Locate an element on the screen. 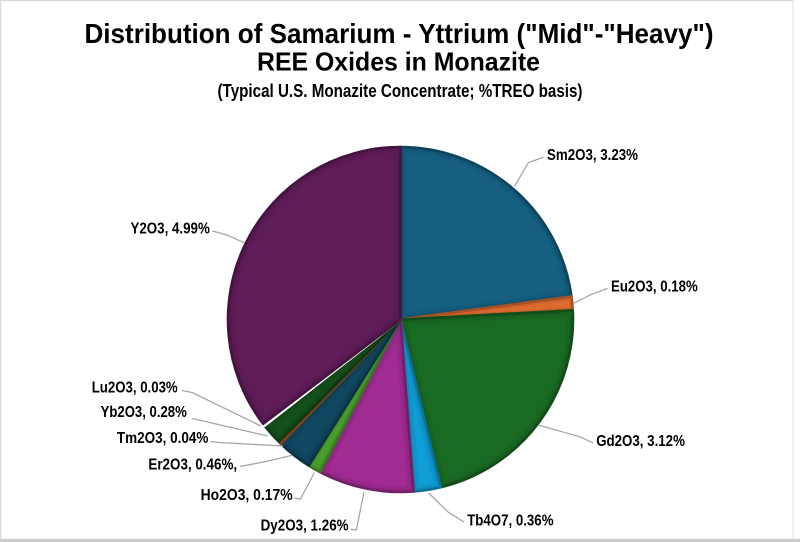 This screenshot has height=542, width=800. svg-text: Yb2O3, 0.28% is located at coordinates (144, 412).